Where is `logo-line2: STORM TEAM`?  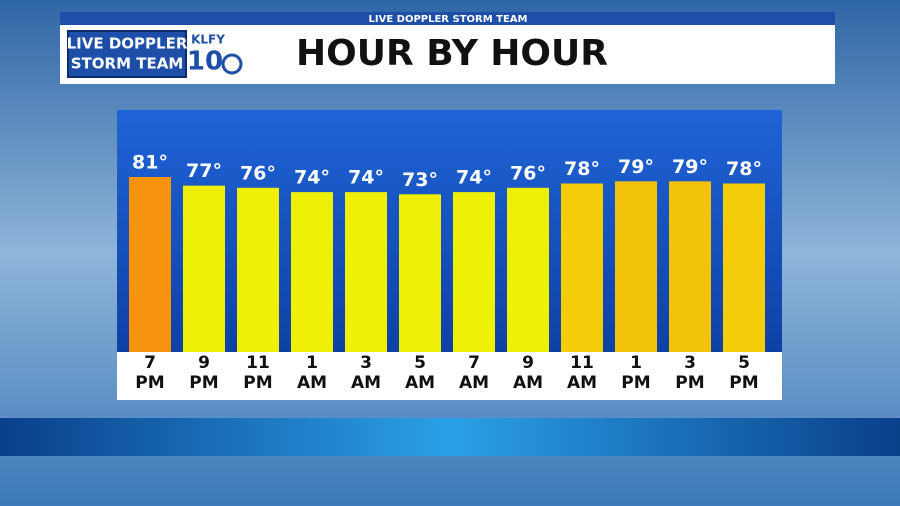
logo-line2: STORM TEAM is located at coordinates (127, 64).